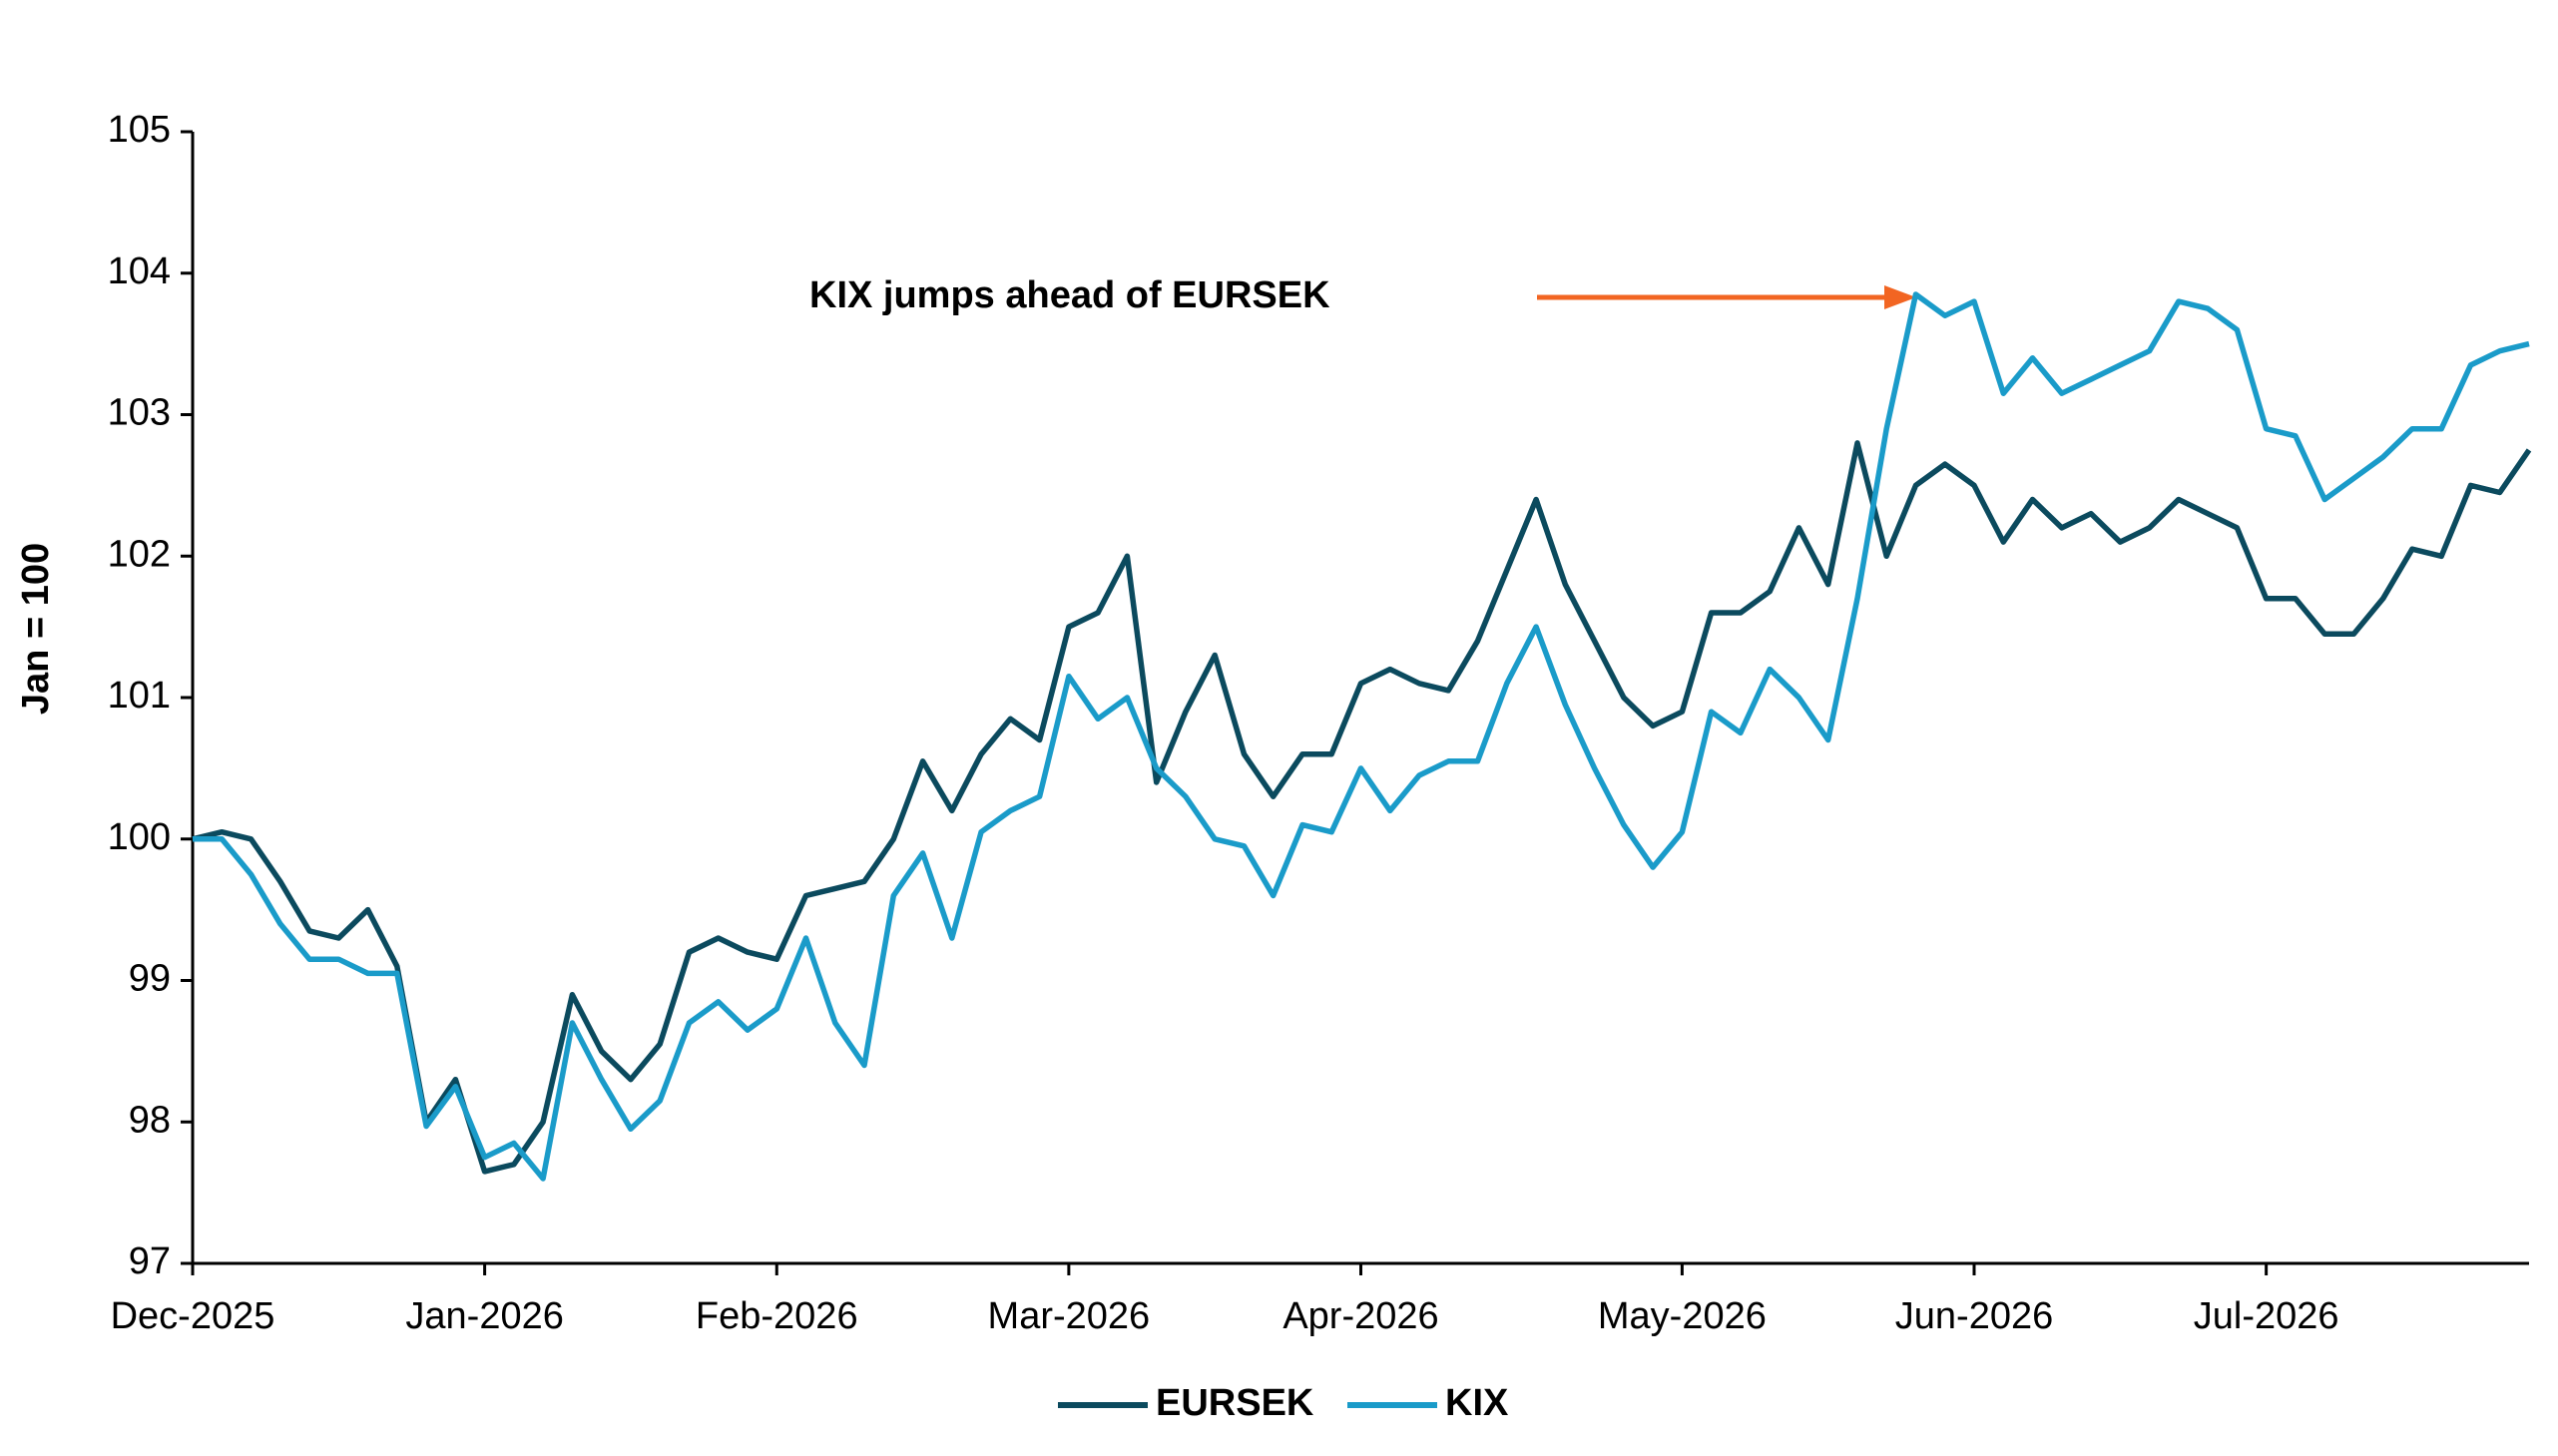 This screenshot has height=1456, width=2558. Describe the element at coordinates (1235, 1403) in the screenshot. I see `legend-label: EURSEK` at that location.